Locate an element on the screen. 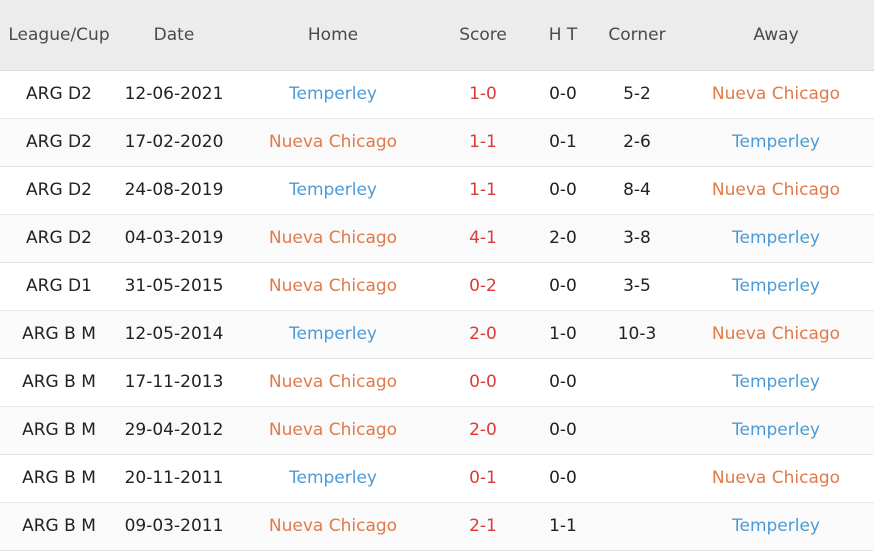  half-time-cell: 1-1 is located at coordinates (563, 526).